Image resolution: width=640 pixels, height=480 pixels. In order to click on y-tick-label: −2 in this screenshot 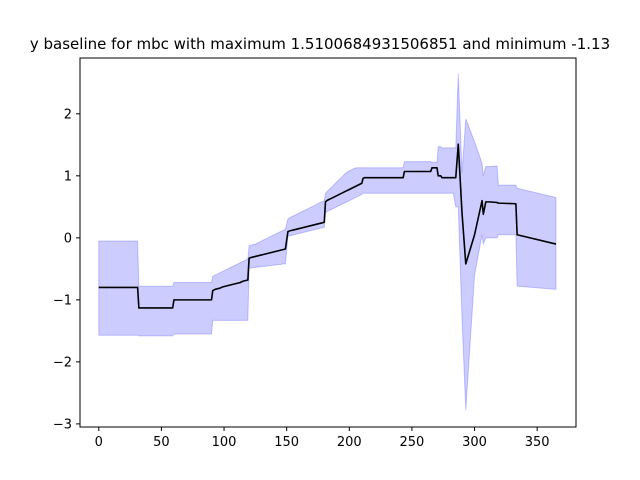, I will do `click(62, 362)`.